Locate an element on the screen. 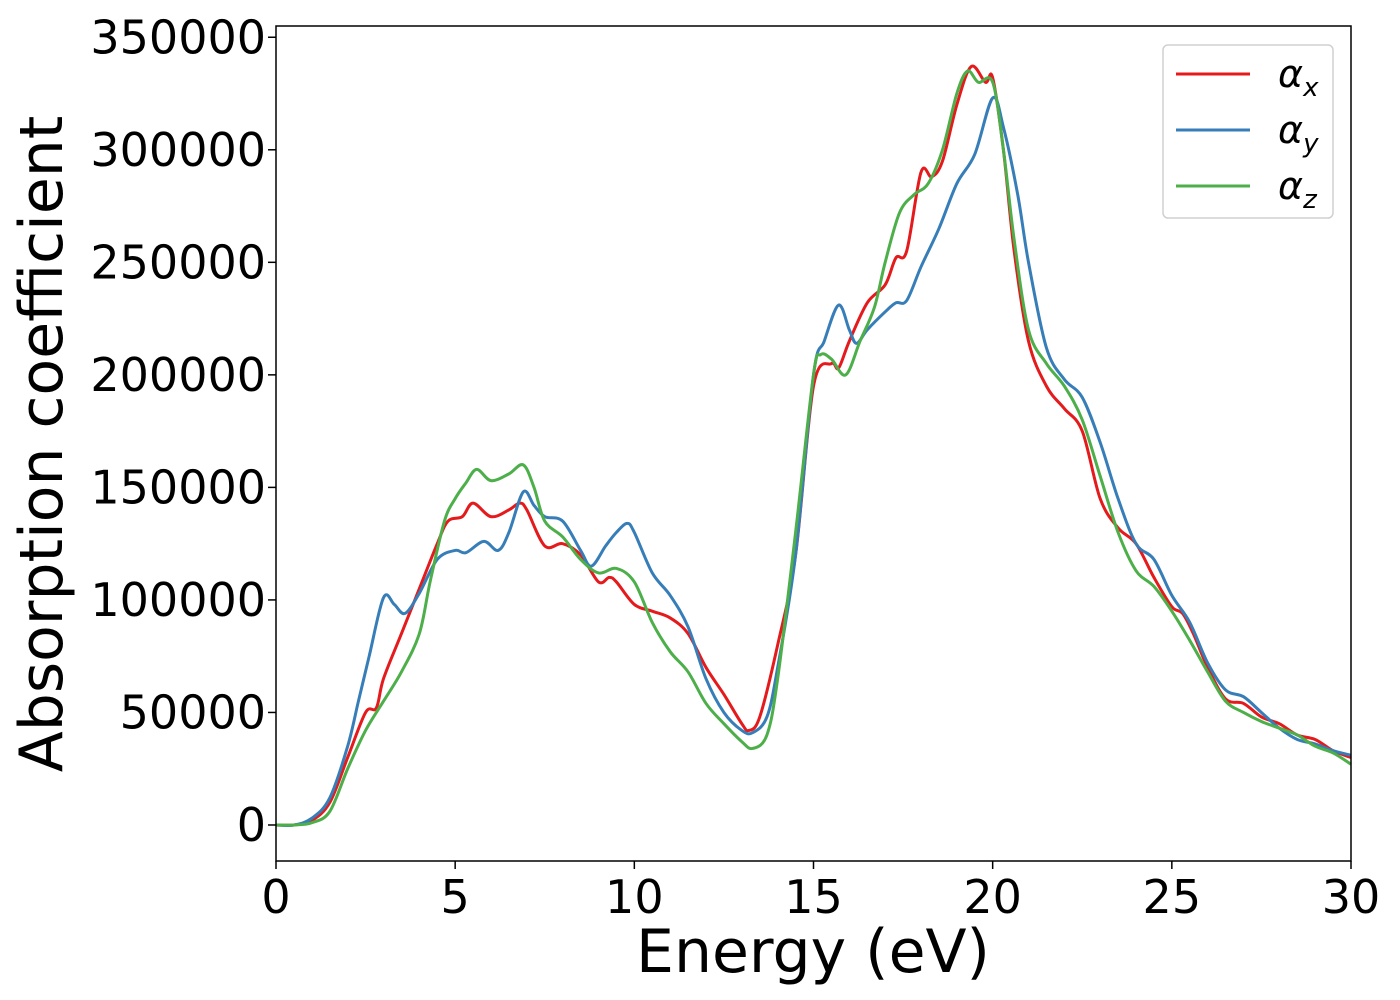 The height and width of the screenshot is (1000, 1400). x-tick-label: 30 is located at coordinates (1351, 897).